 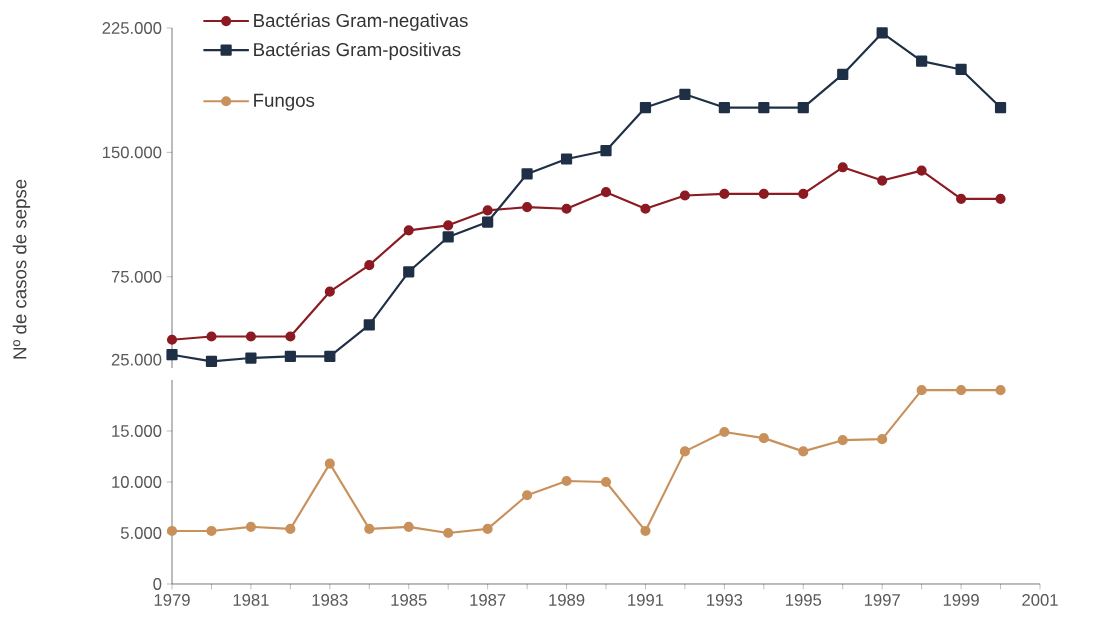 I want to click on x-tick-label: 1995, so click(x=804, y=600).